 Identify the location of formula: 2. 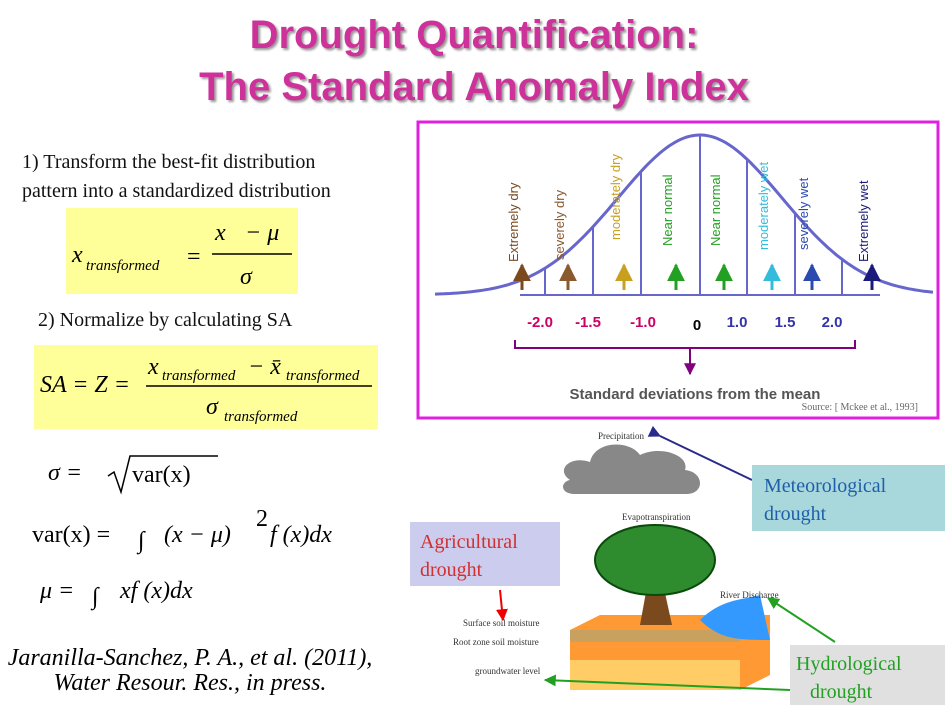
(262, 519).